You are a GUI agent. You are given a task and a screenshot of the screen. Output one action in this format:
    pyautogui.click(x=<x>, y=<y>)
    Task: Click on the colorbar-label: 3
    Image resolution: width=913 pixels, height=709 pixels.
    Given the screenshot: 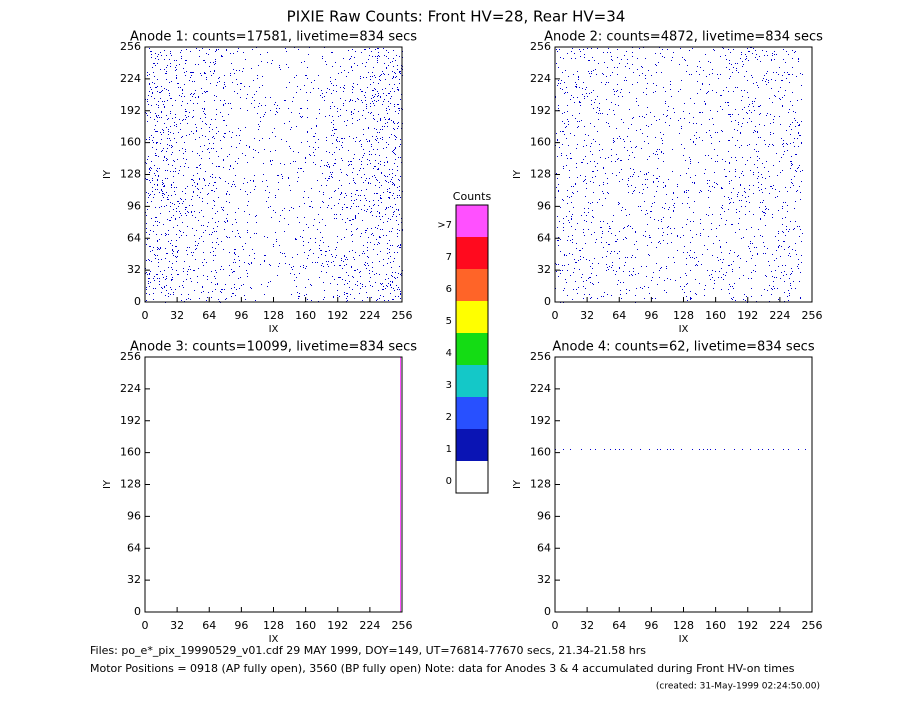 What is the action you would take?
    pyautogui.click(x=449, y=385)
    